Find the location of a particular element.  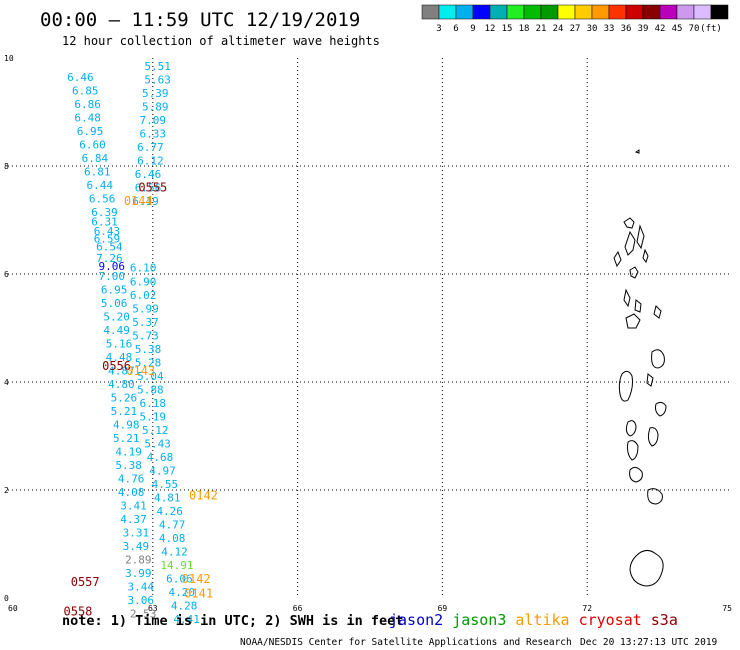

wave-height-value: 7.26 is located at coordinates (109, 258).